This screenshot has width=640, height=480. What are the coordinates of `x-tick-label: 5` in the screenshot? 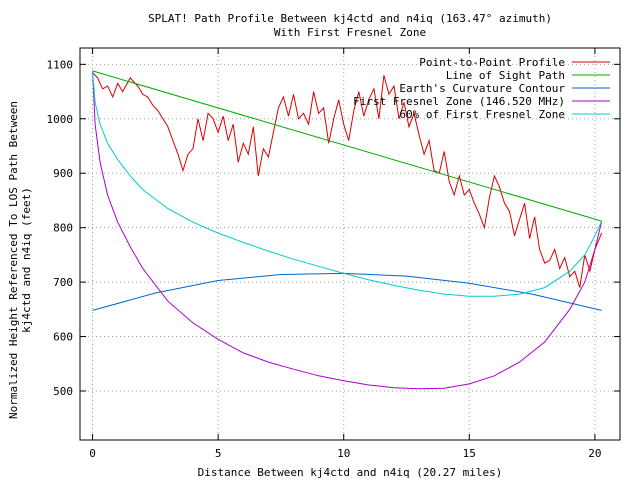 It's located at (218, 453).